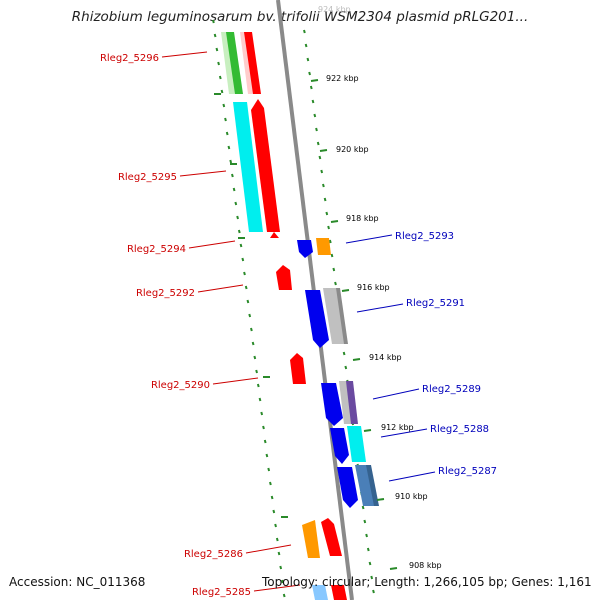 The image size is (600, 600). What do you see at coordinates (213, 554) in the screenshot?
I see `gene-label-rleg2-5286: Rleg2_5286` at bounding box center [213, 554].